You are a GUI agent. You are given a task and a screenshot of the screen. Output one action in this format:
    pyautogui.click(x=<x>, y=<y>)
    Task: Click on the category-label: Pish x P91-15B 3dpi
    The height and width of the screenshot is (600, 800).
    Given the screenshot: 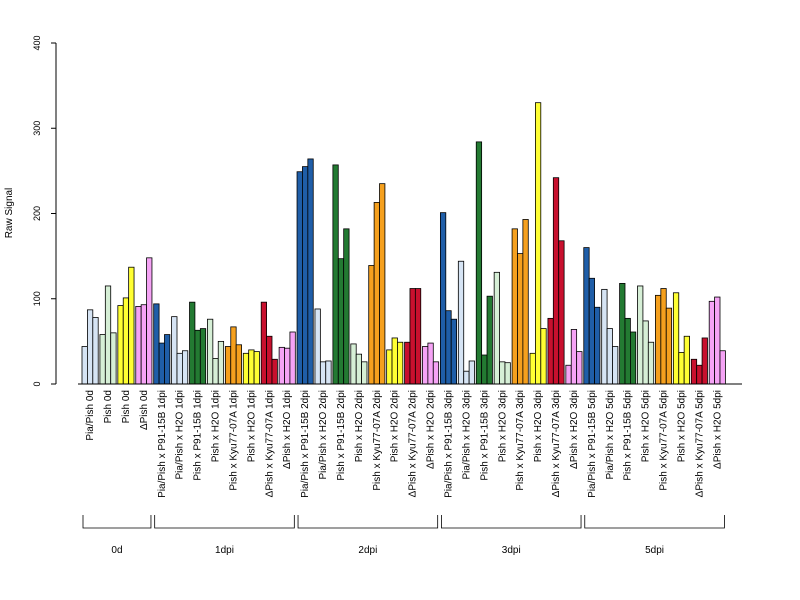 What is the action you would take?
    pyautogui.click(x=484, y=435)
    